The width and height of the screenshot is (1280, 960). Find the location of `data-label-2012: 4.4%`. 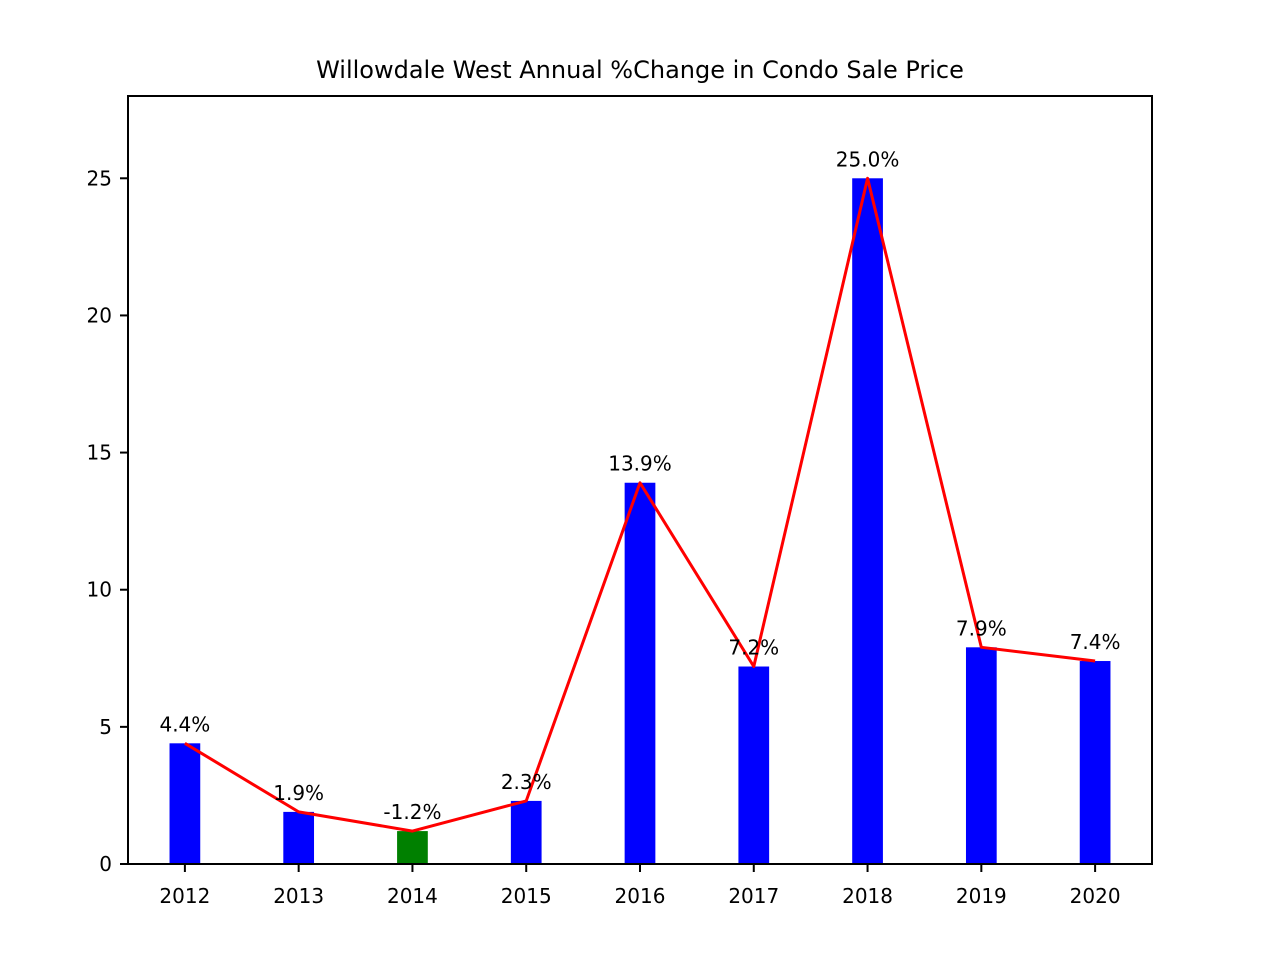

data-label-2012: 4.4% is located at coordinates (184, 724).